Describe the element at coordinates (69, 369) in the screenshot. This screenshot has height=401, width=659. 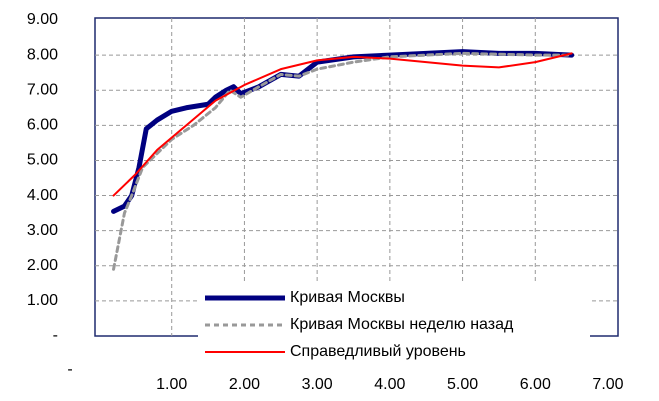
I see `x-tick-label: -` at that location.